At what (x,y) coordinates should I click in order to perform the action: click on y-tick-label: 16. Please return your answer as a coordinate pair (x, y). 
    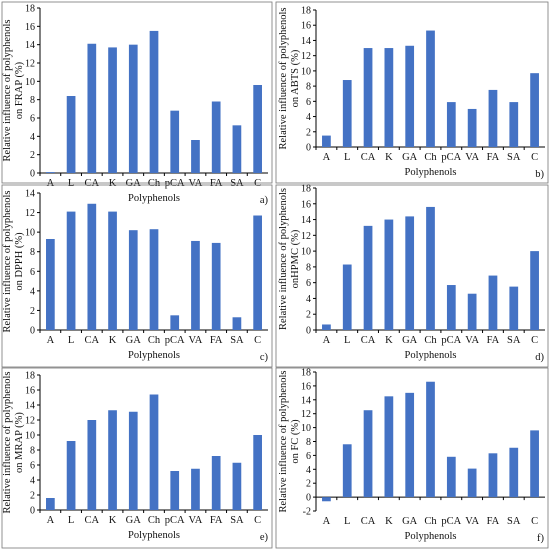
    Looking at the image, I should click on (30, 391).